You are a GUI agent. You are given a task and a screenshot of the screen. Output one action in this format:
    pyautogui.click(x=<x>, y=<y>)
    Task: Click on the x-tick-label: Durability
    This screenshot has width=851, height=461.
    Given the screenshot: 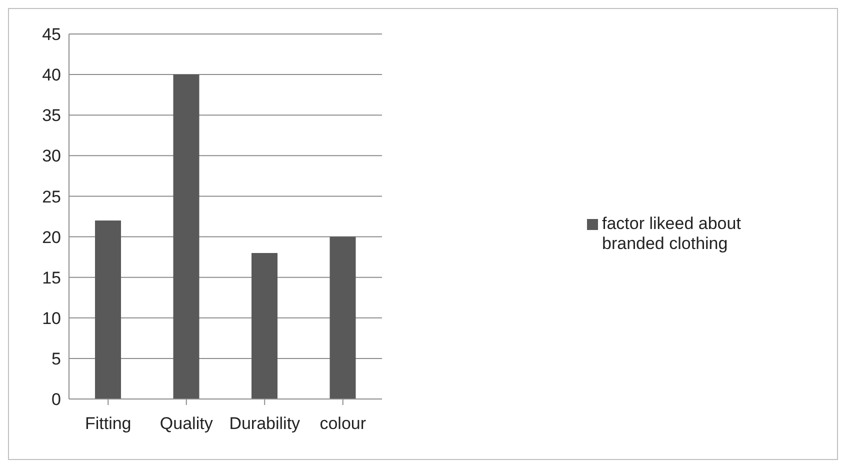 What is the action you would take?
    pyautogui.click(x=265, y=424)
    